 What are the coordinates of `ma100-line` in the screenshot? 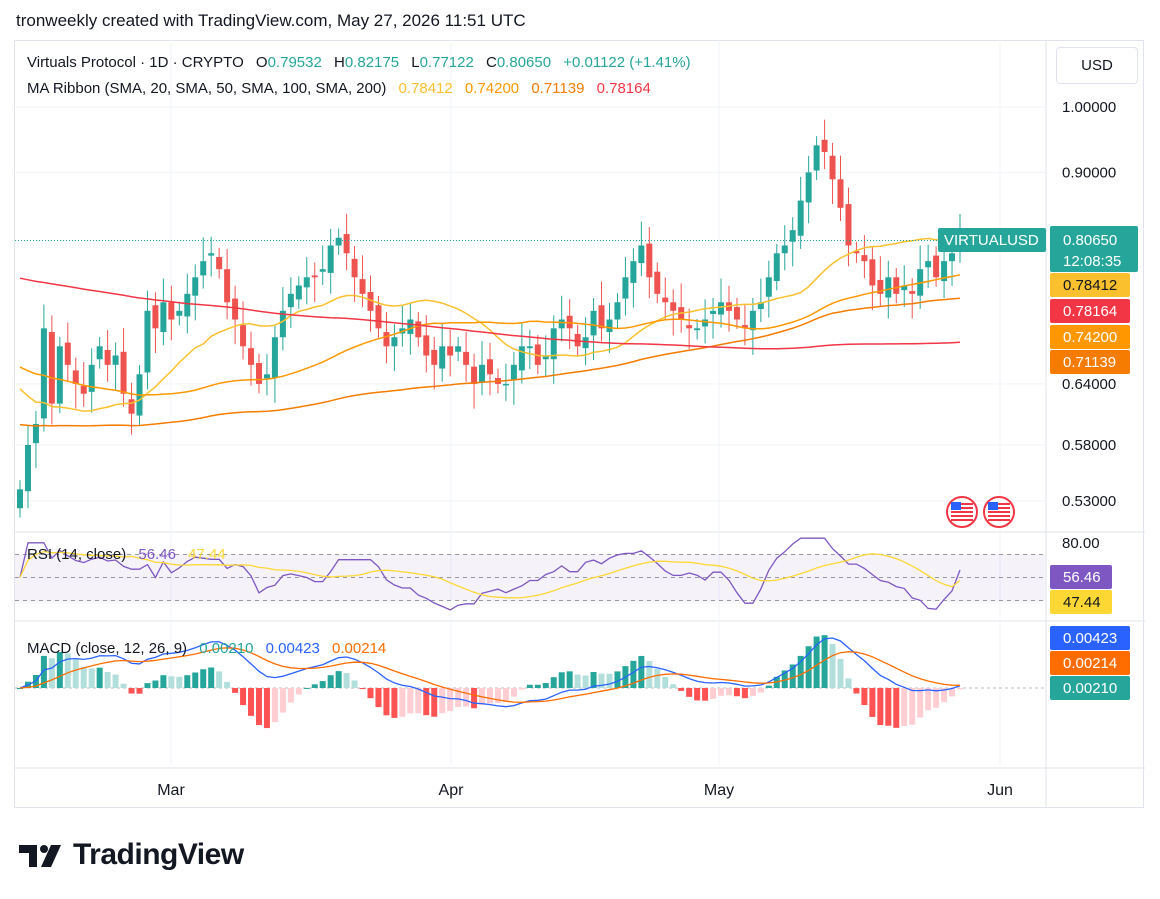 It's located at (490, 362).